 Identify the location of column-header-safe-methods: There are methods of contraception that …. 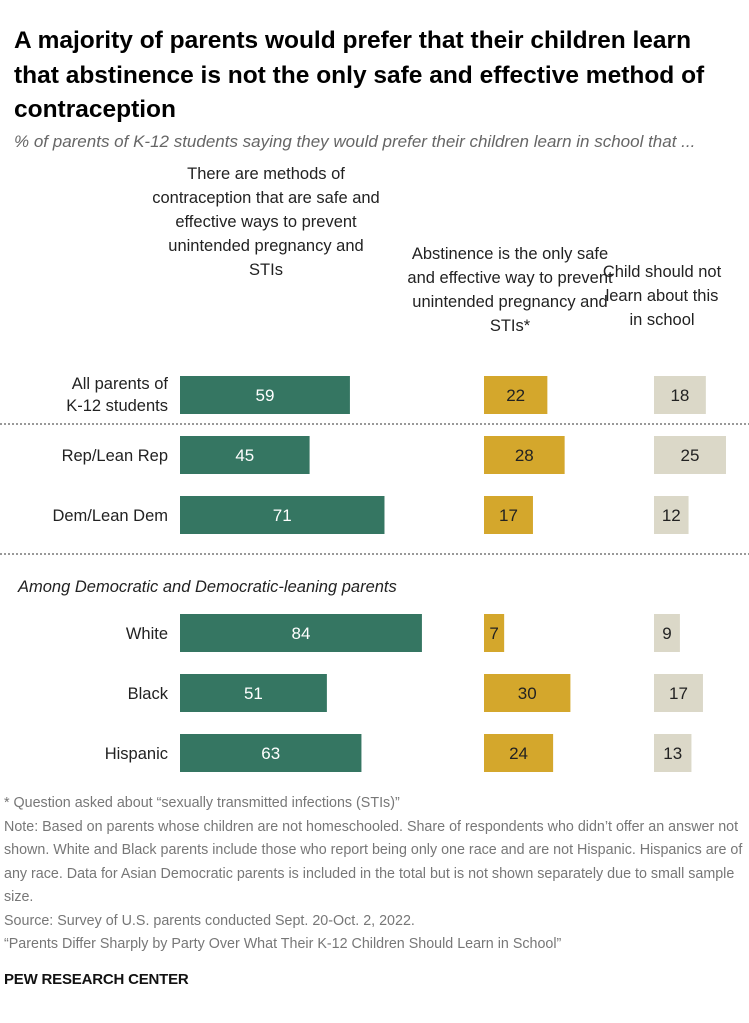
(266, 222).